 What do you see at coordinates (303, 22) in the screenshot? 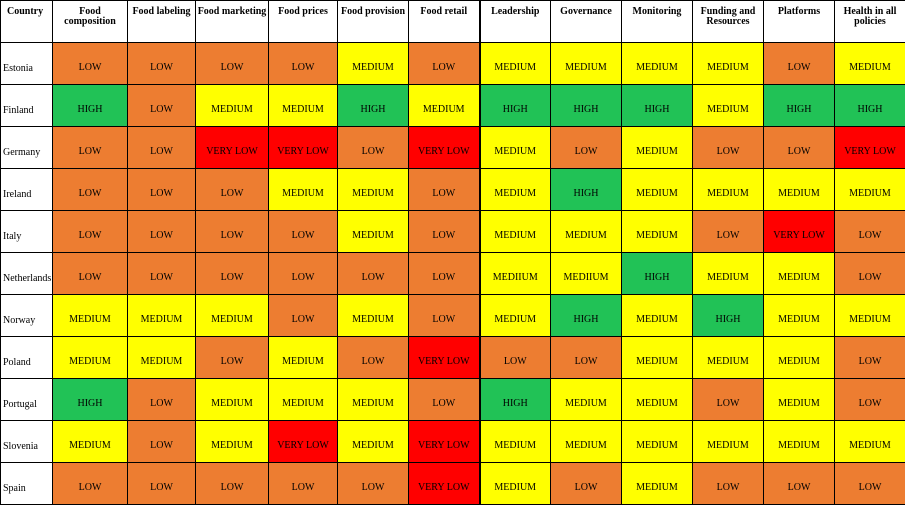
I see `column-header-food-prices: Food prices` at bounding box center [303, 22].